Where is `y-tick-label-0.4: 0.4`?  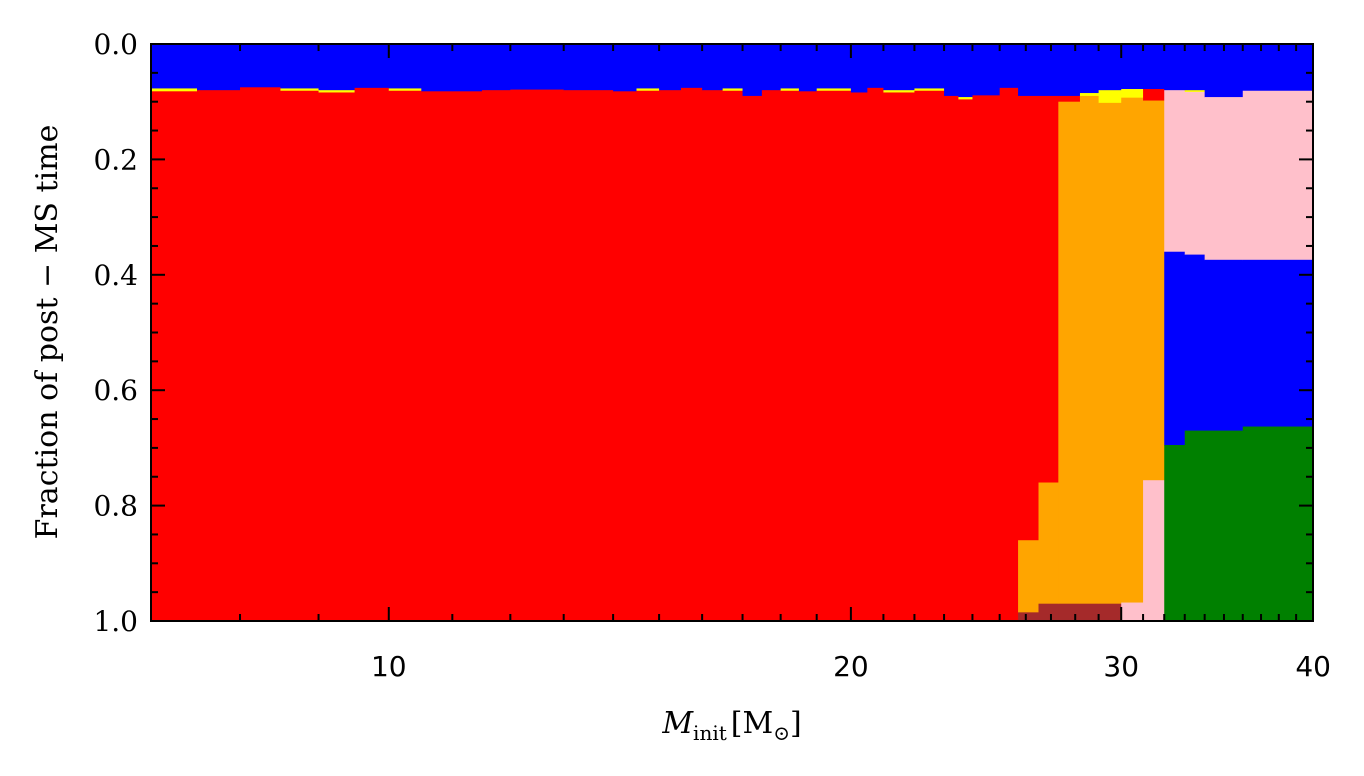
y-tick-label-0.4: 0.4 is located at coordinates (115, 275).